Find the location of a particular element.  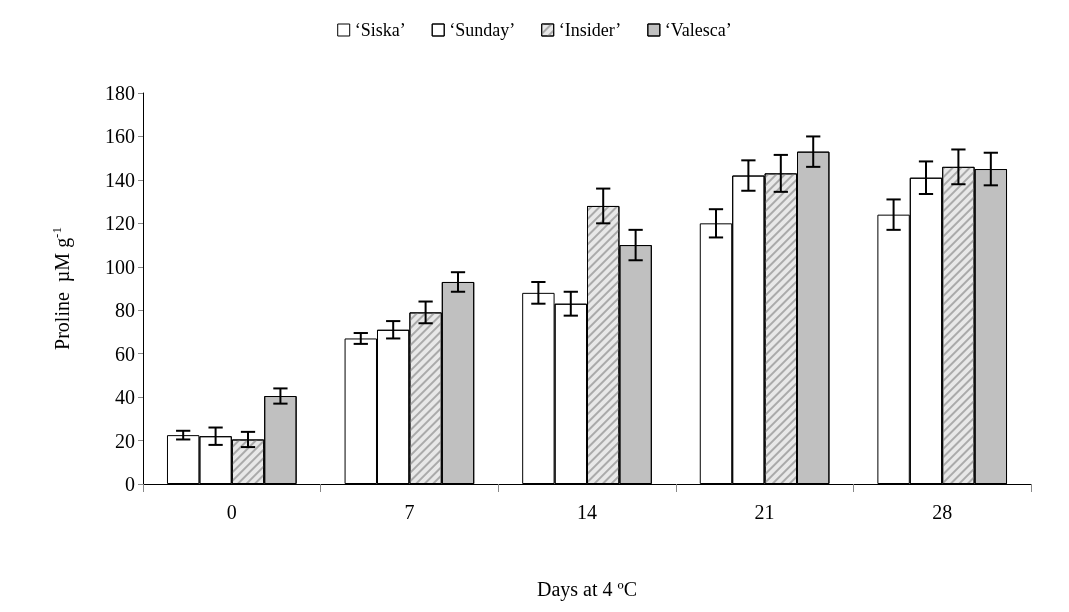

x-tick-label: 28 is located at coordinates (942, 512).